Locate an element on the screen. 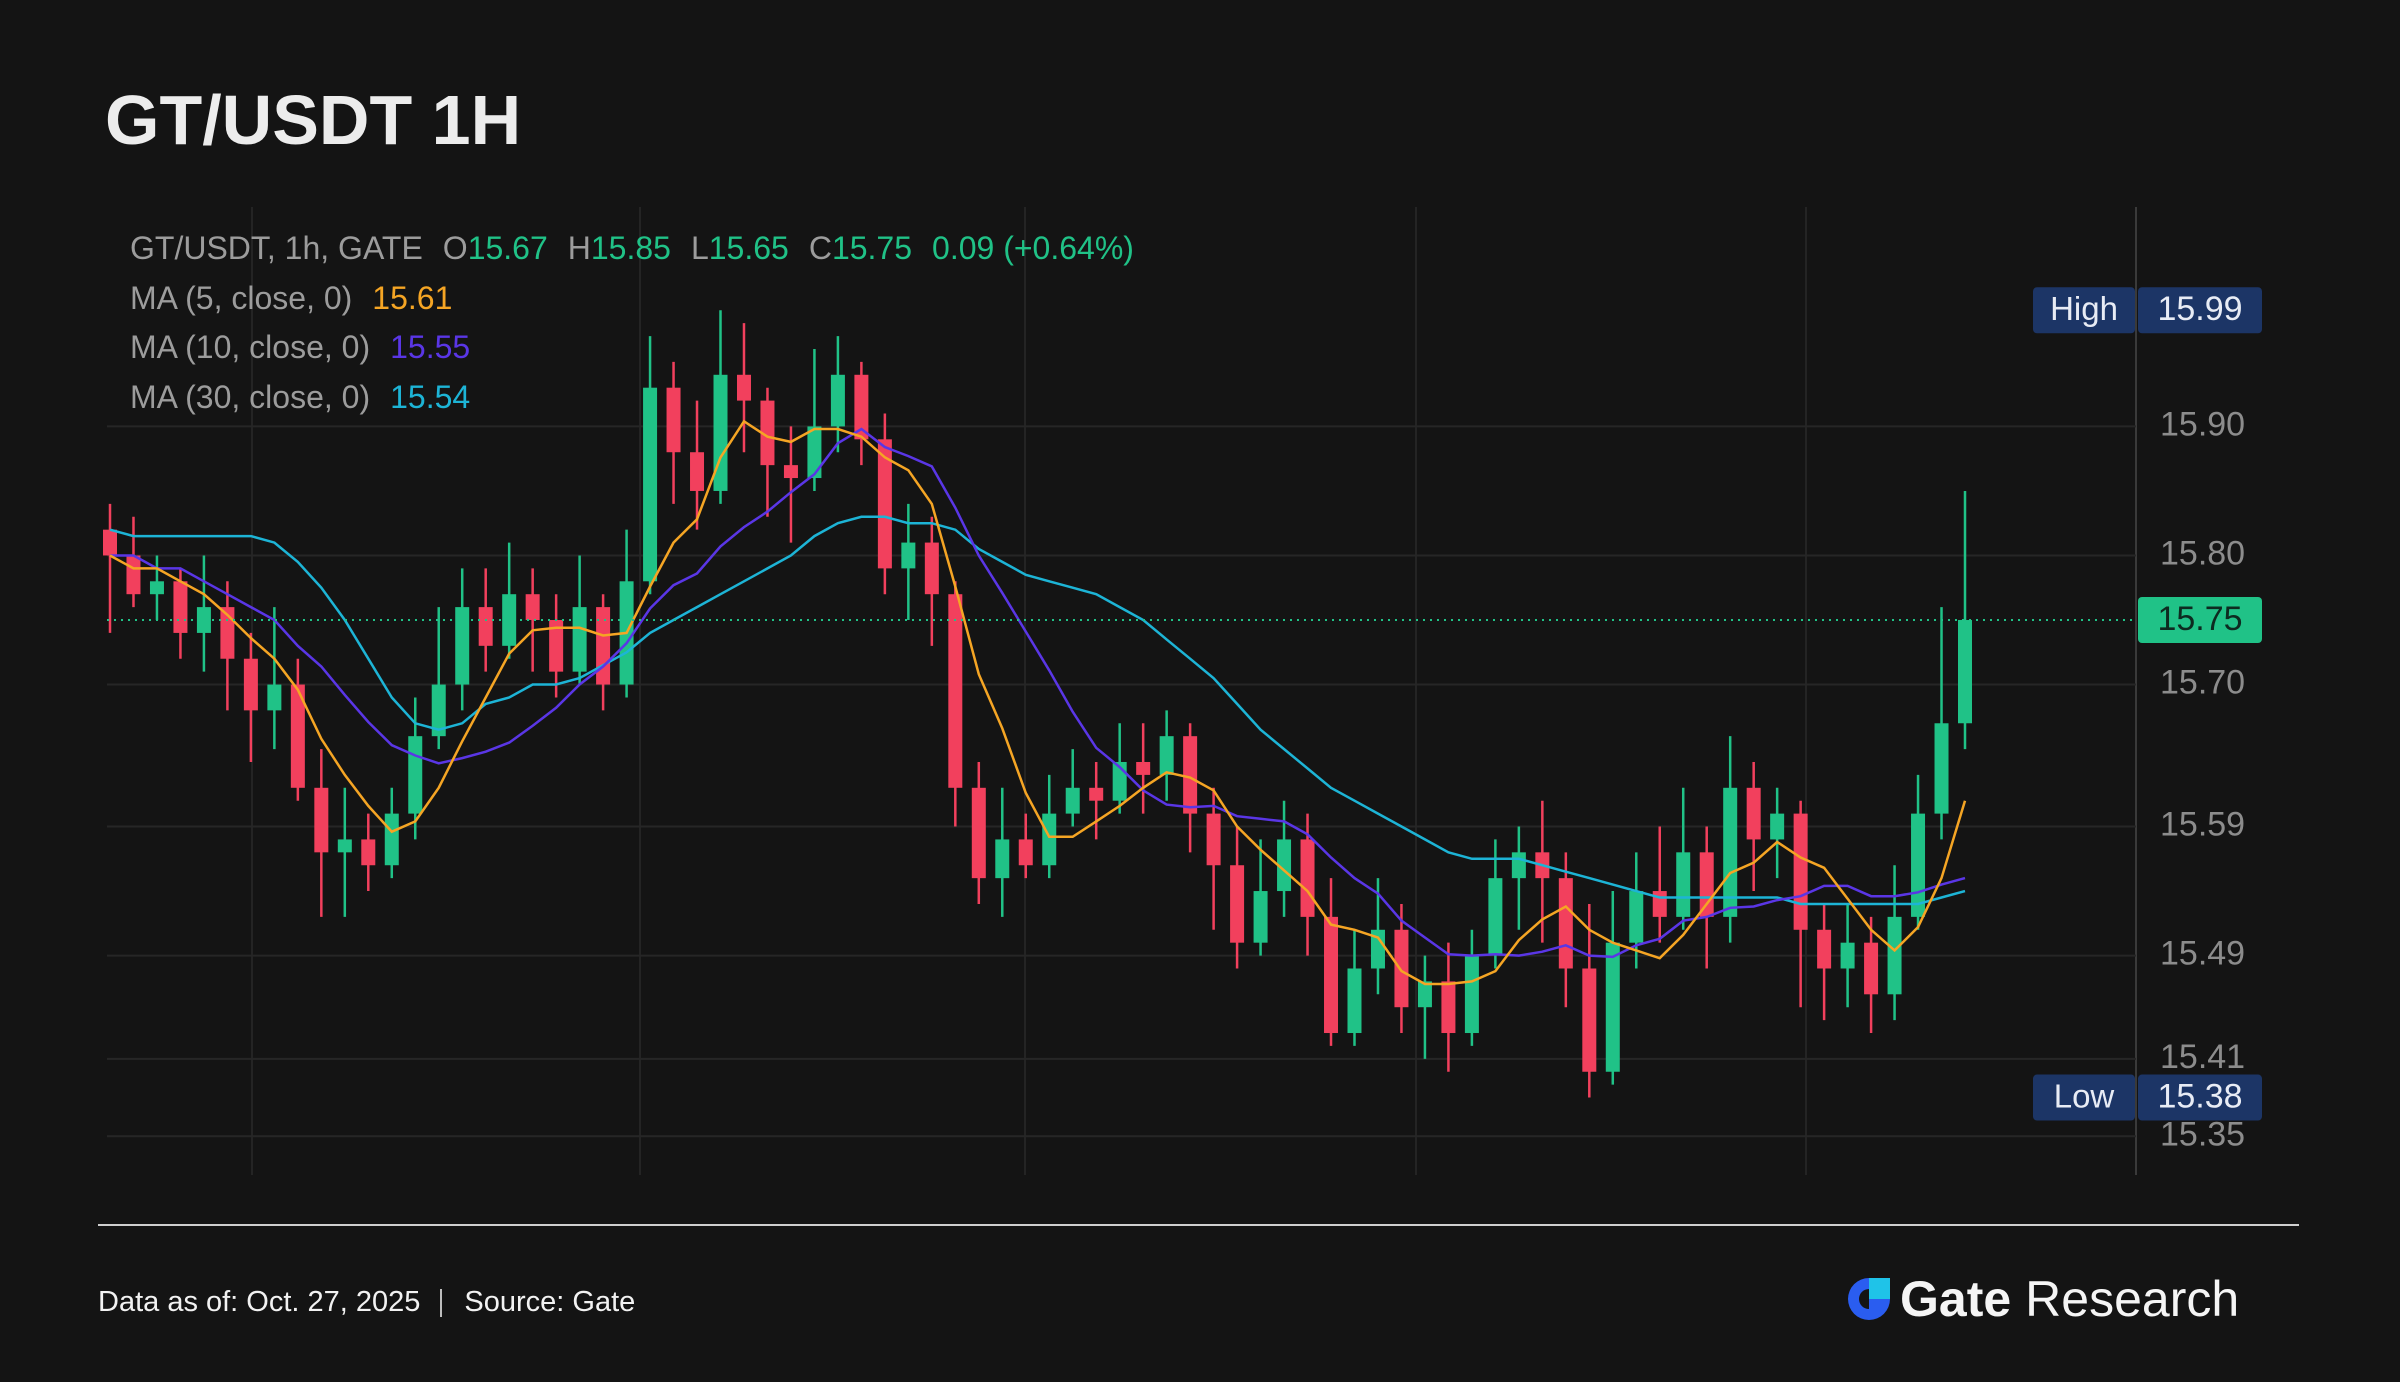 This screenshot has width=2400, height=1382. footer-source: Source: Gate is located at coordinates (550, 1302).